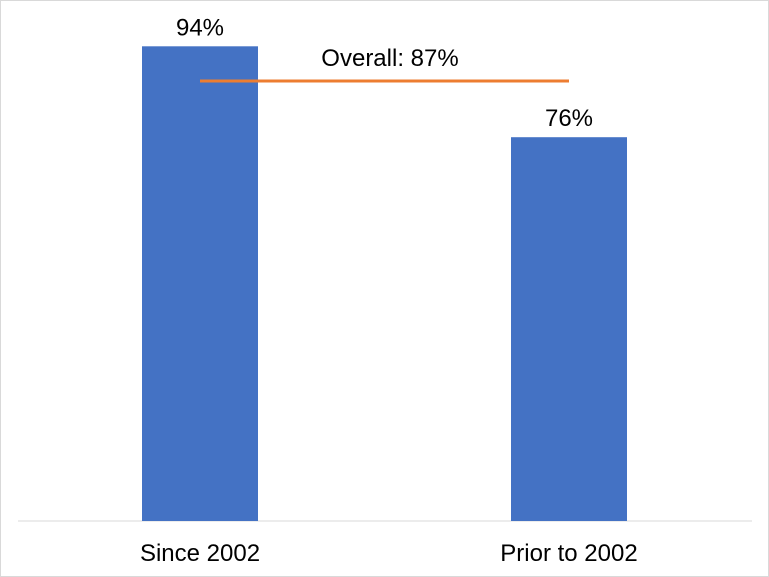 The image size is (769, 577). What do you see at coordinates (389, 553) in the screenshot?
I see `category-labels-group: Since 2002 Prior to 2002` at bounding box center [389, 553].